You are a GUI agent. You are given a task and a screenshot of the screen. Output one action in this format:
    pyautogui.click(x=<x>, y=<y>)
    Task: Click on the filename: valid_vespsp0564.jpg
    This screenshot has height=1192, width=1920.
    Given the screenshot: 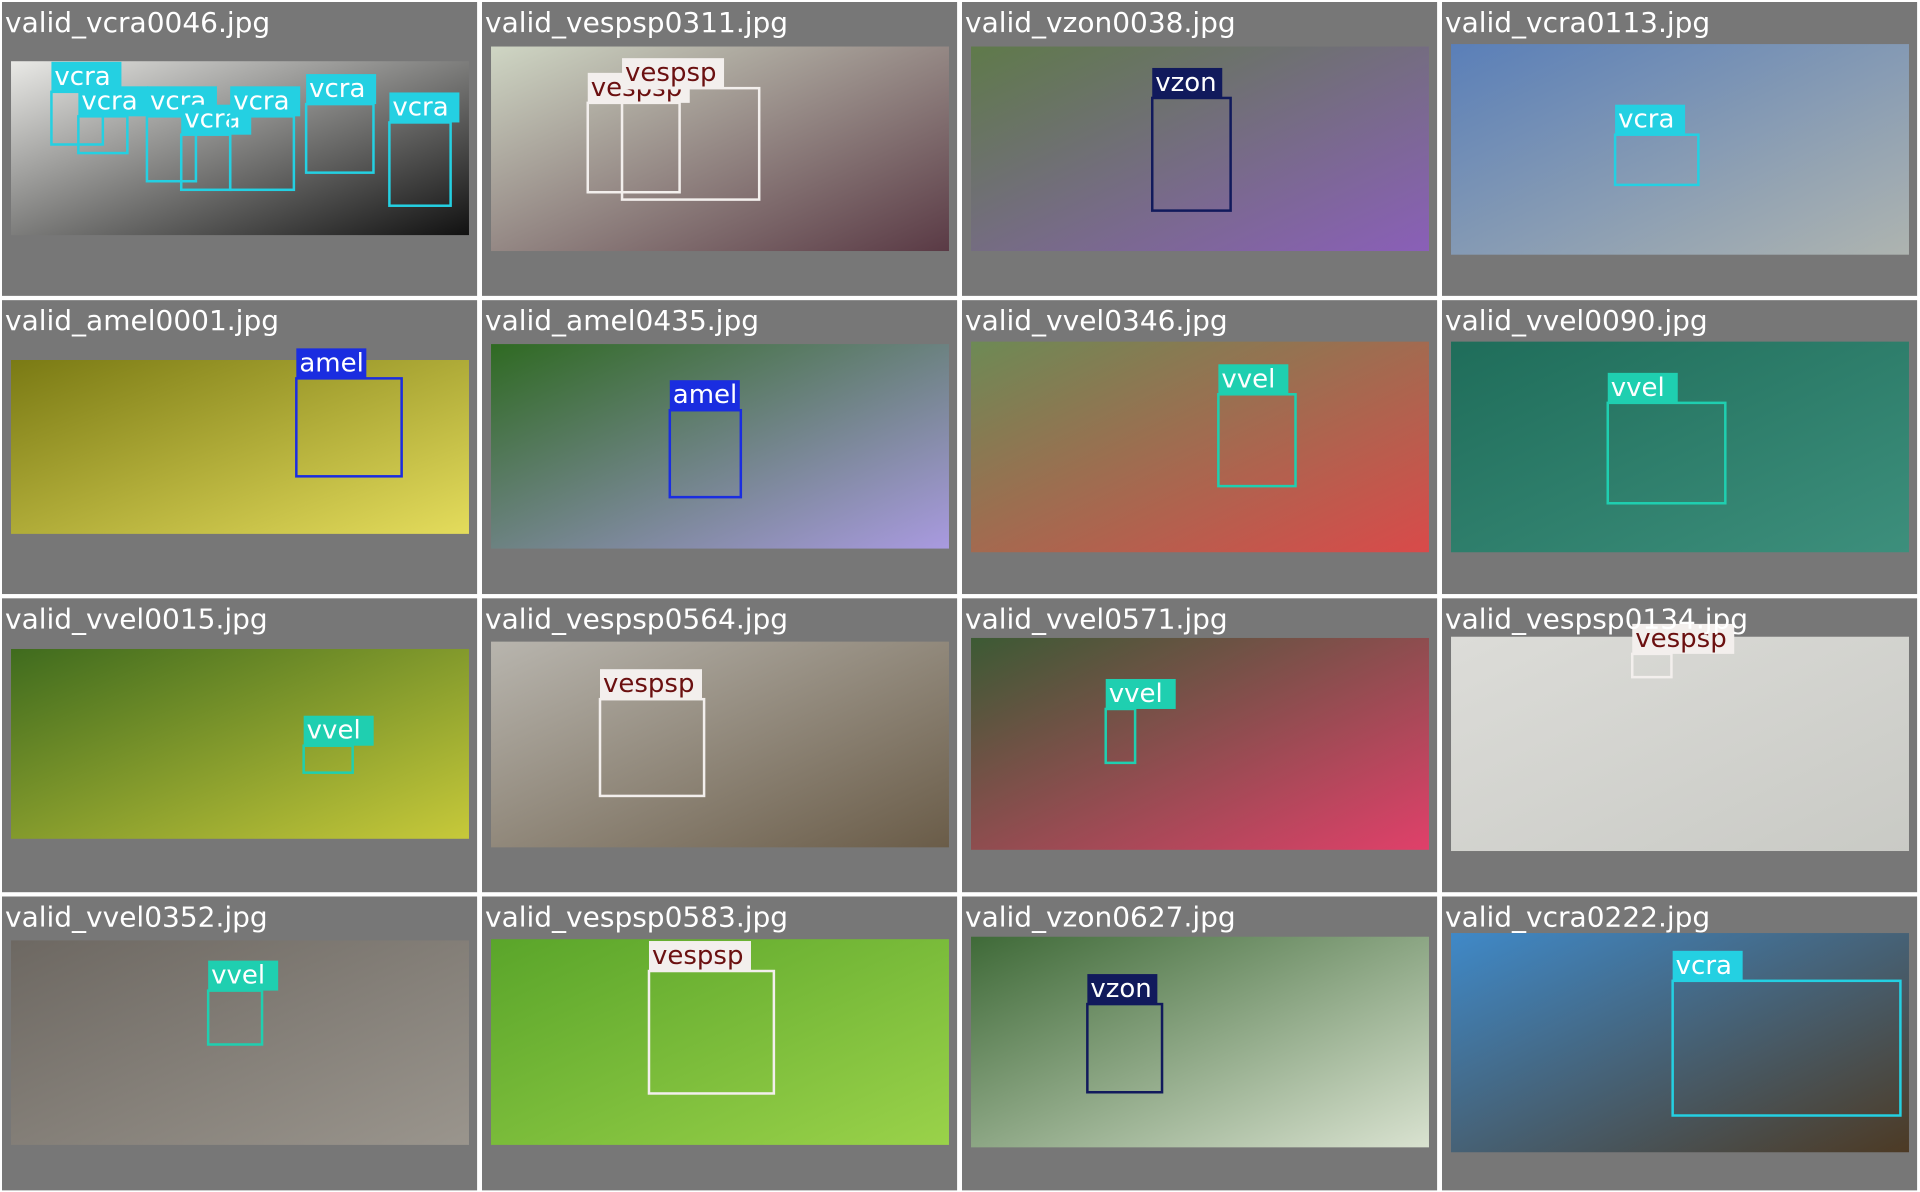 What is the action you would take?
    pyautogui.click(x=636, y=618)
    